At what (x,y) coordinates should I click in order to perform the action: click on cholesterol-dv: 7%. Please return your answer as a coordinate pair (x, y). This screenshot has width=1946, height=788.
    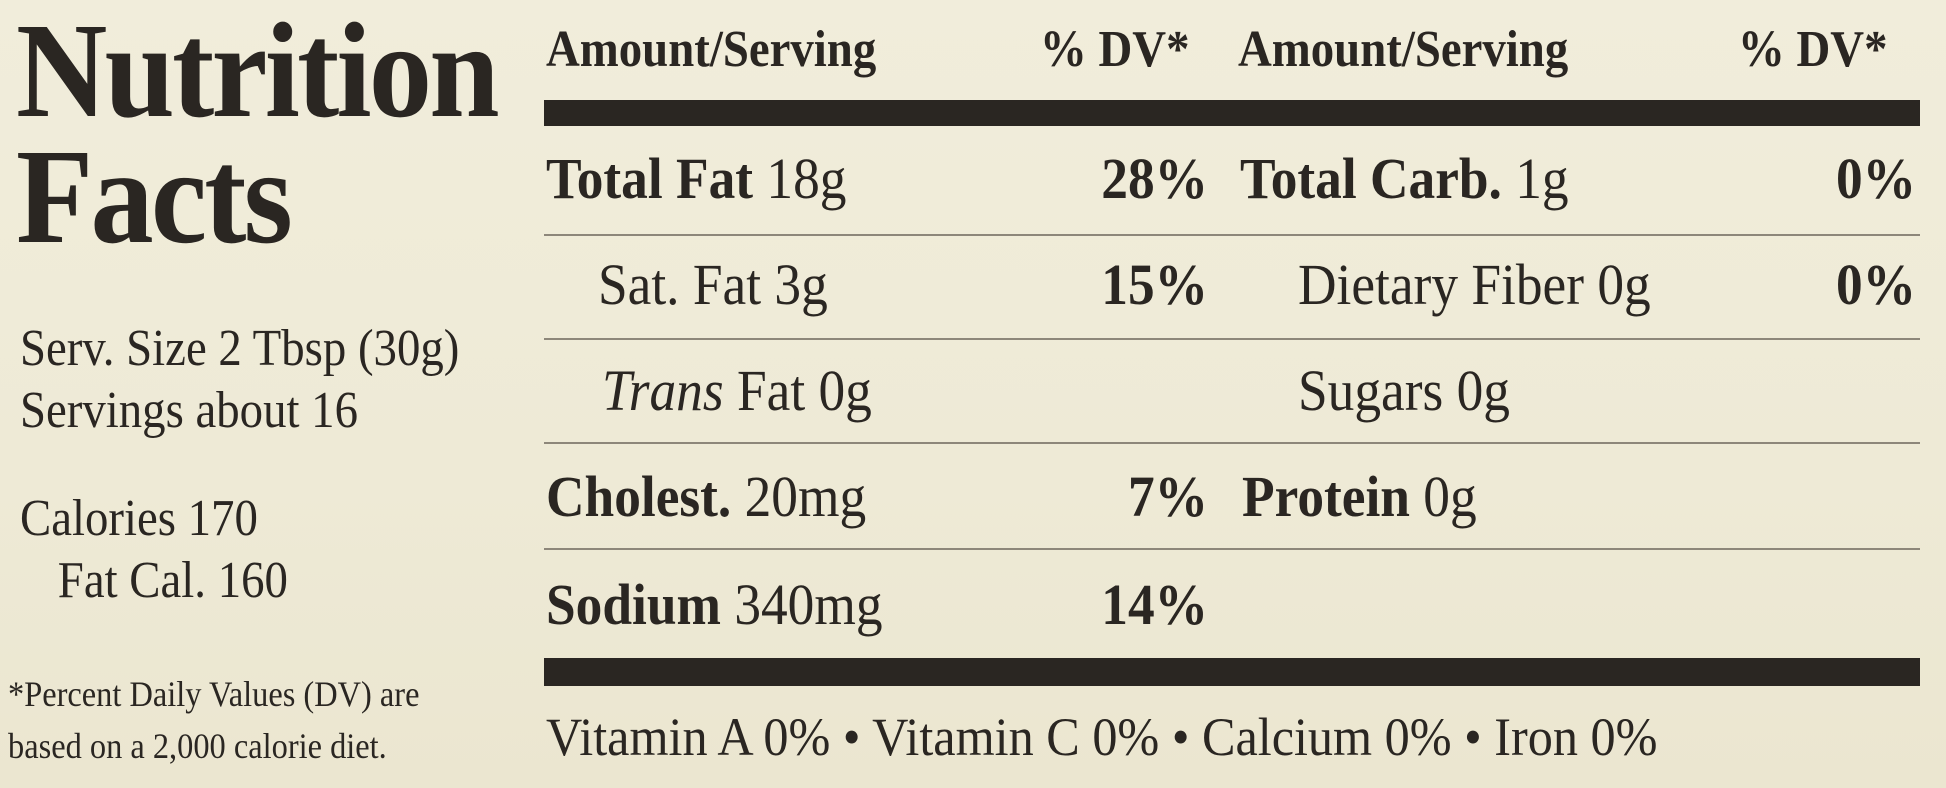
    Looking at the image, I should click on (1167, 496).